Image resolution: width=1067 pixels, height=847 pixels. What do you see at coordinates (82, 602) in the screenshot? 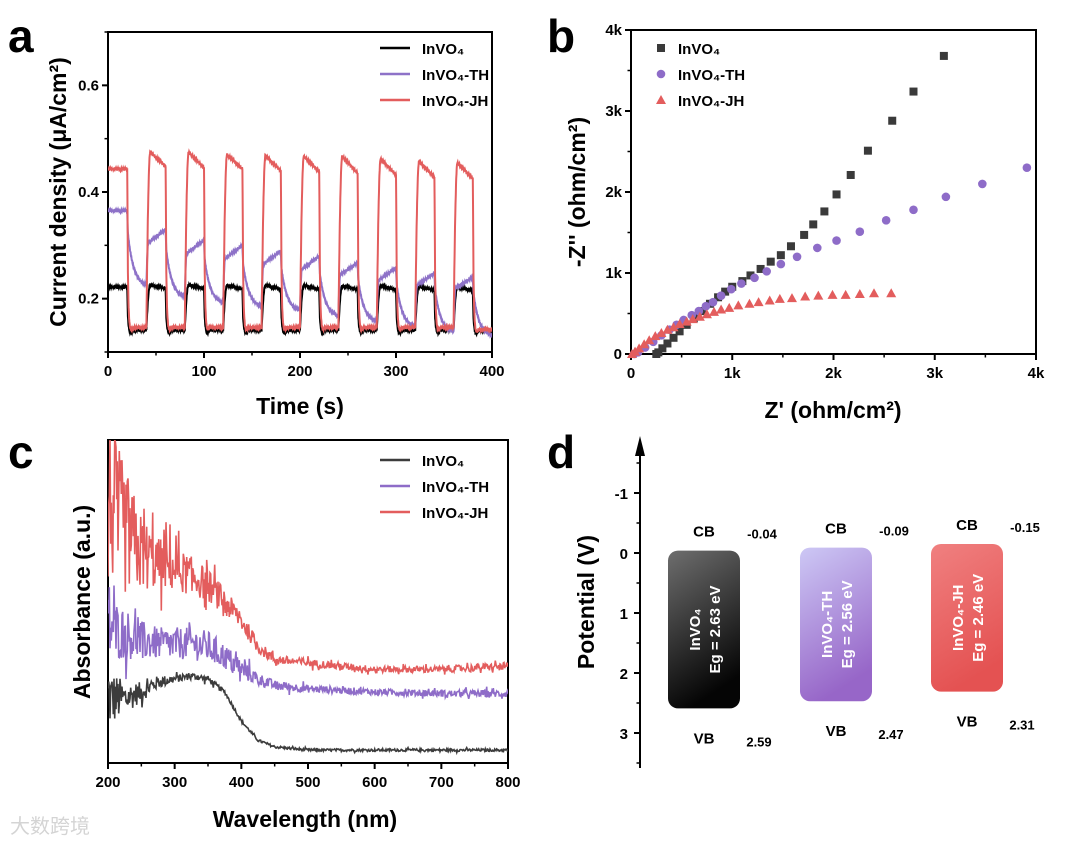
I see `panel-c-y-title: Absorbance (a.u.)` at bounding box center [82, 602].